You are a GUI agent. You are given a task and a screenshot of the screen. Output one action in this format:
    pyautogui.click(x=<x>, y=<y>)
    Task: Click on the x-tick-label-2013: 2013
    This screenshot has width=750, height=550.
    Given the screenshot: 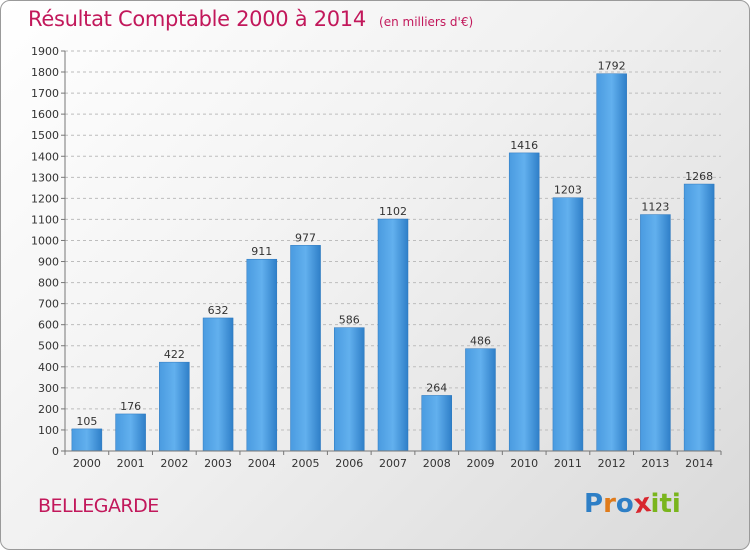 What is the action you would take?
    pyautogui.click(x=655, y=463)
    